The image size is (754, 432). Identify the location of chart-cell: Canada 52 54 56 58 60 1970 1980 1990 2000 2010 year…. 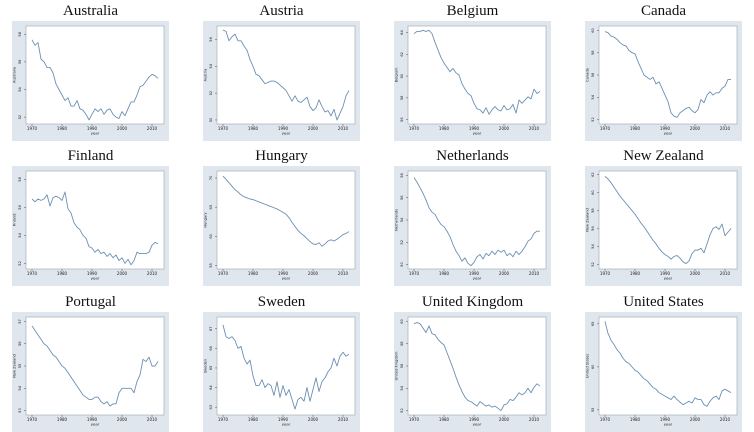
(663, 70).